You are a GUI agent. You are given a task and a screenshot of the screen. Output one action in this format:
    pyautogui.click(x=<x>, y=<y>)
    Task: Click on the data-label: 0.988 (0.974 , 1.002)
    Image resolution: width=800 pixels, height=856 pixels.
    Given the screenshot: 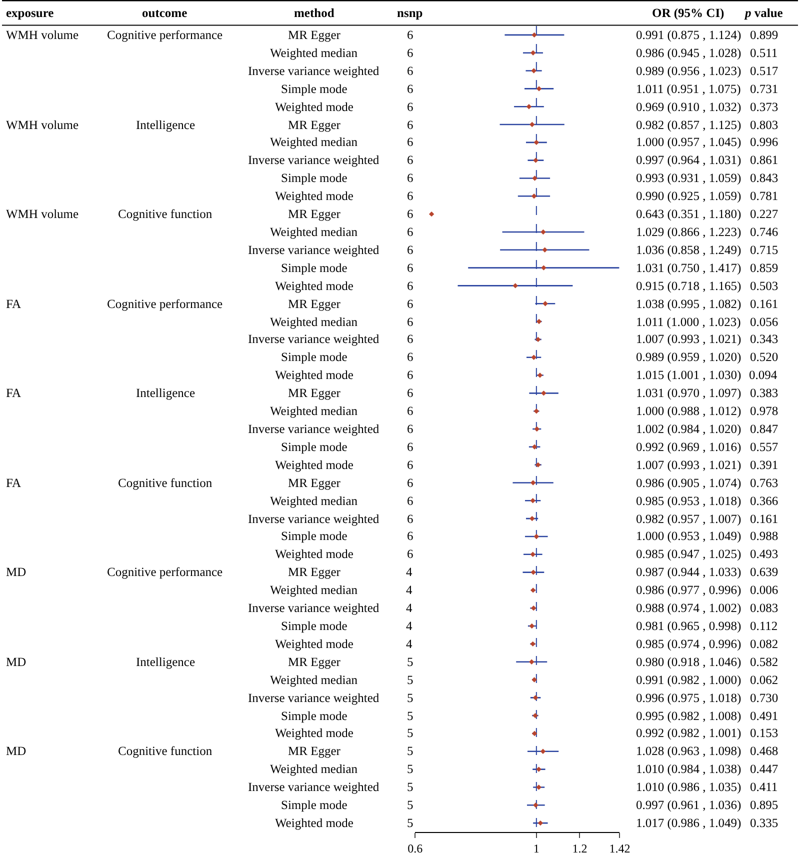 What is the action you would take?
    pyautogui.click(x=689, y=608)
    